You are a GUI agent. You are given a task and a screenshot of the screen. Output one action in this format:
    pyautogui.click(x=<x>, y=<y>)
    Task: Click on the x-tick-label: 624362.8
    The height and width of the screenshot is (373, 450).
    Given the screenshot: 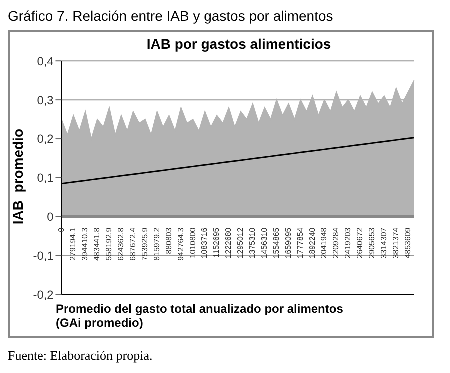 What is the action you would take?
    pyautogui.click(x=121, y=244)
    